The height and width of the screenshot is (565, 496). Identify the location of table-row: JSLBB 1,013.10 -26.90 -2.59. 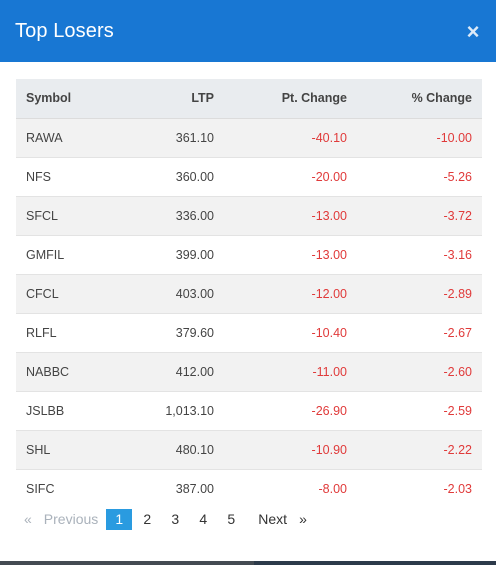
(249, 411).